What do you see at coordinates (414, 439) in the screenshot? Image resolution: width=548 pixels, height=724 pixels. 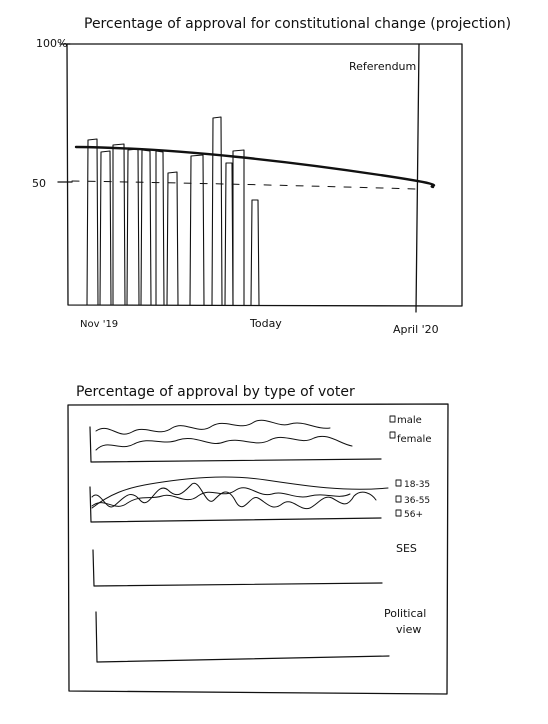 I see `legend-label-female: female` at bounding box center [414, 439].